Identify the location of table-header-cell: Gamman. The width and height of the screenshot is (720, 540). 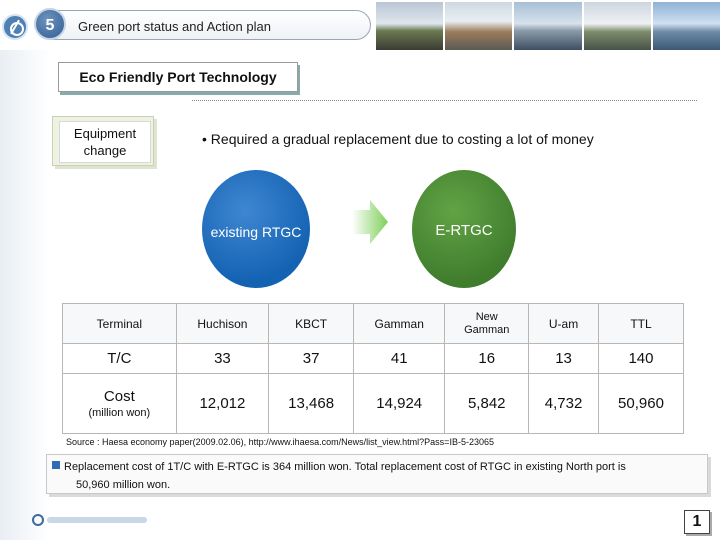
(399, 323).